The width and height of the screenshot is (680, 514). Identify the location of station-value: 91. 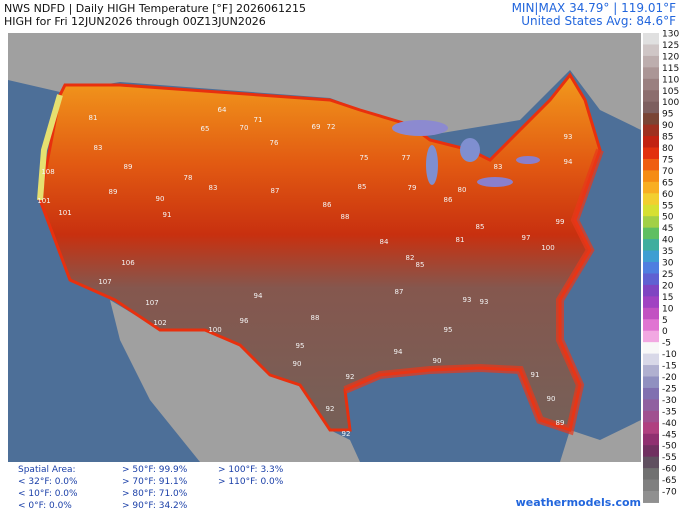
(535, 375).